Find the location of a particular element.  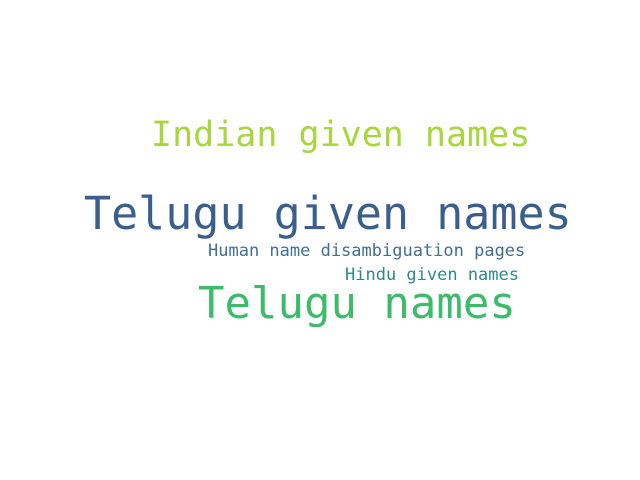

word-telugu-given-names: Telugu given names is located at coordinates (328, 213).